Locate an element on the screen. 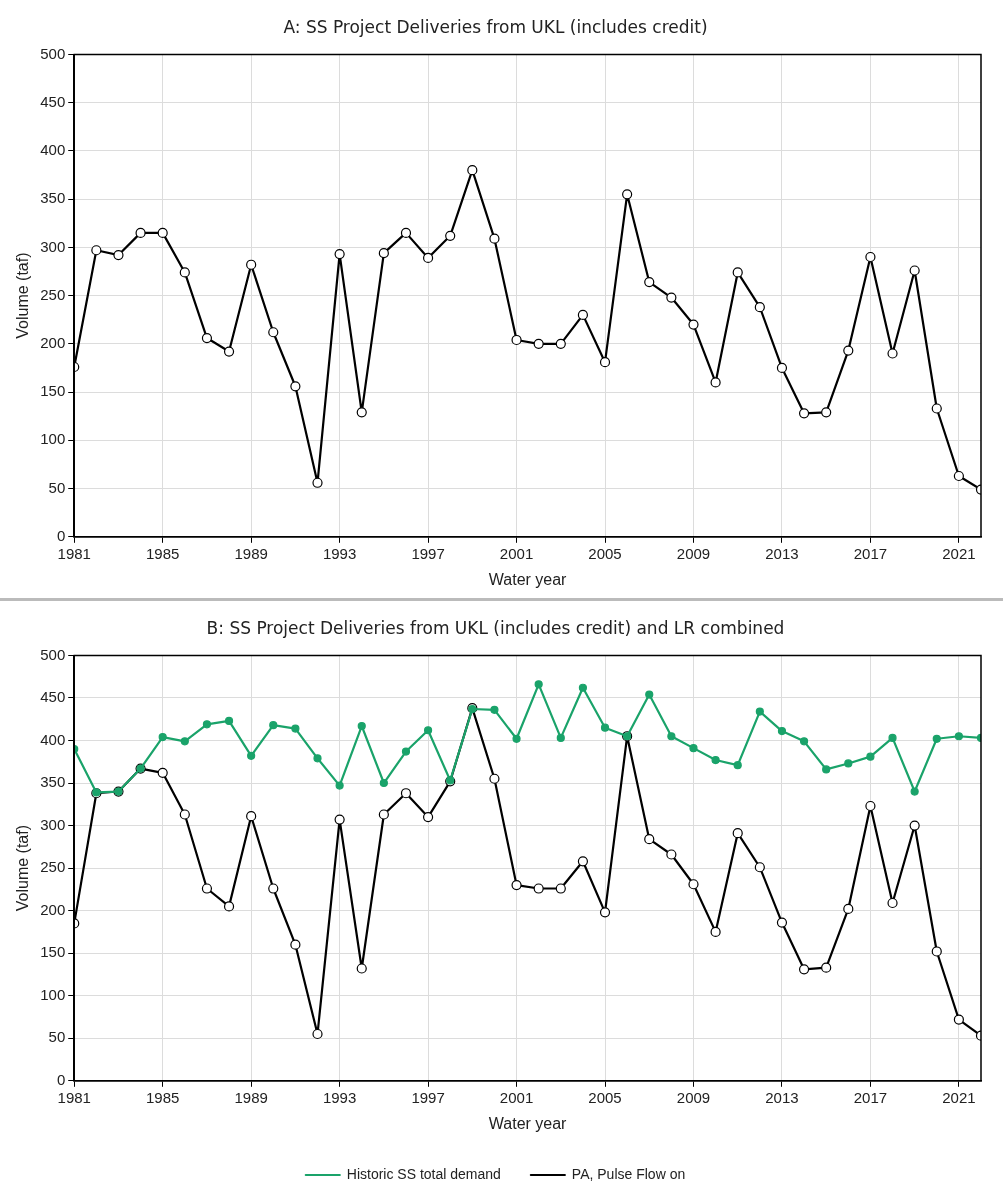 Image resolution: width=1003 pixels, height=1199 pixels. chart-title: A: SS Project Deliveries from UKL (includes credit) is located at coordinates (495, 26).